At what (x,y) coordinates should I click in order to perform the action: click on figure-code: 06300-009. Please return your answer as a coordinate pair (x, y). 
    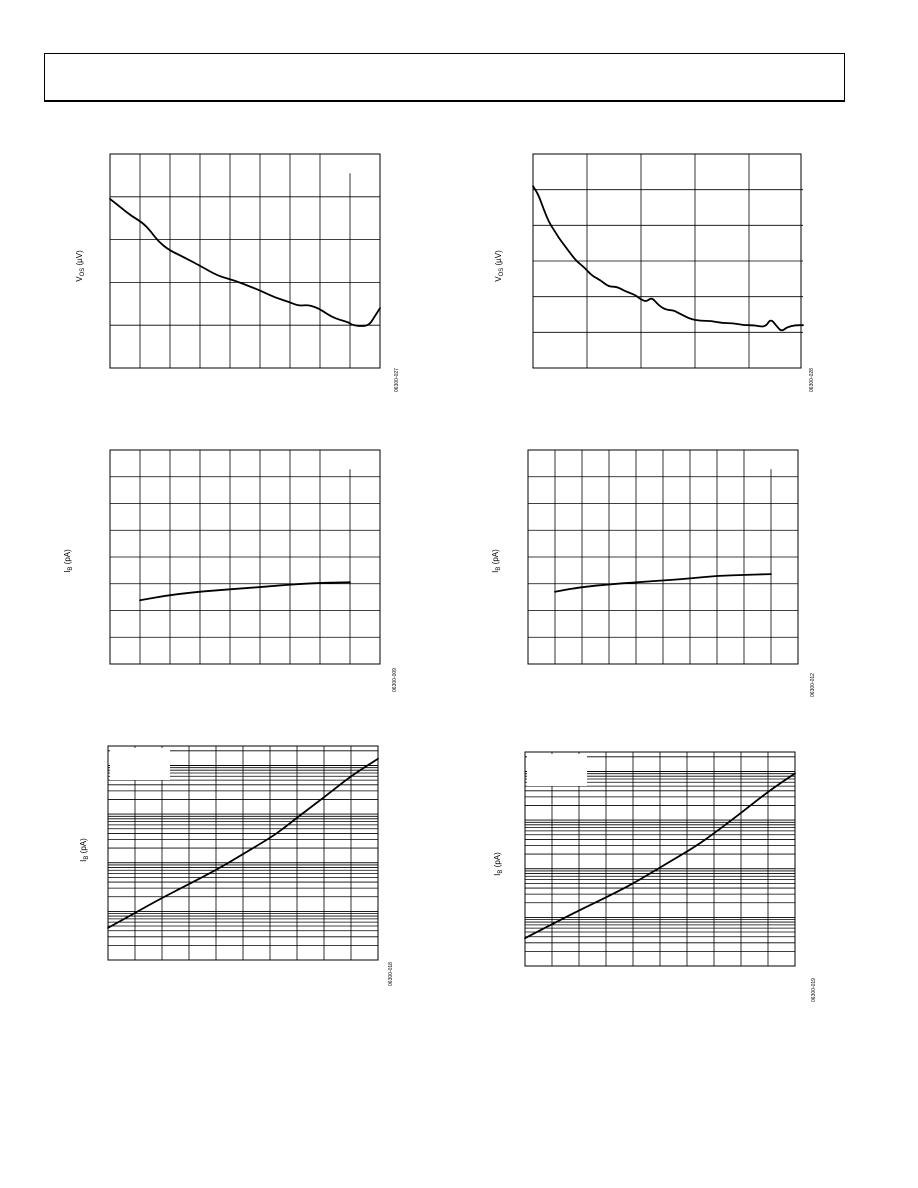
    Looking at the image, I should click on (395, 680).